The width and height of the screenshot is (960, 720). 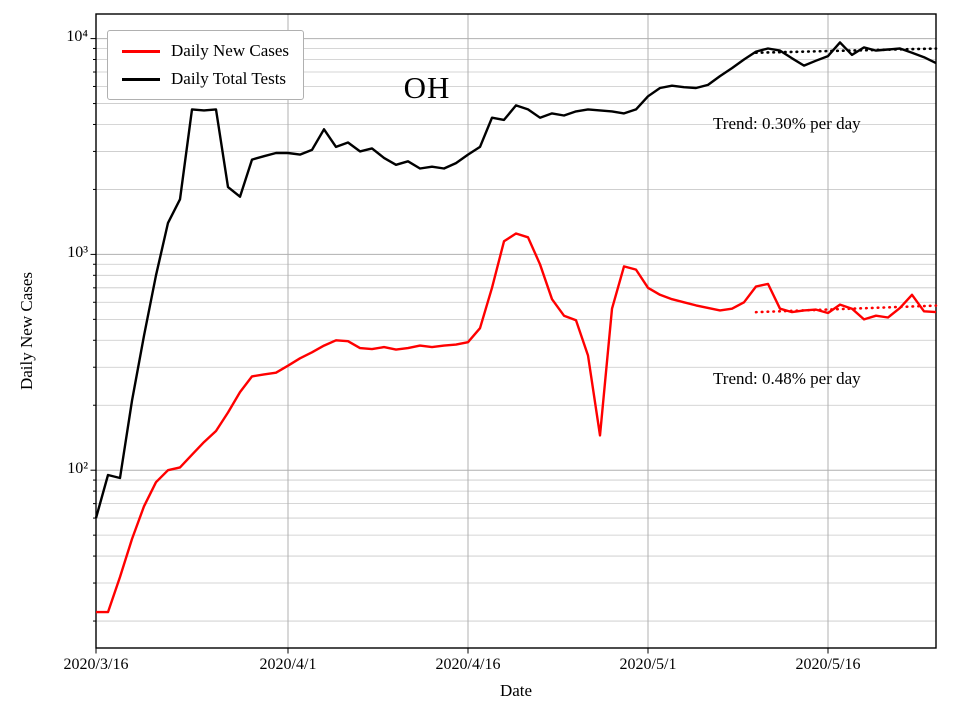 What do you see at coordinates (230, 50) in the screenshot?
I see `legend-label: Daily New Cases` at bounding box center [230, 50].